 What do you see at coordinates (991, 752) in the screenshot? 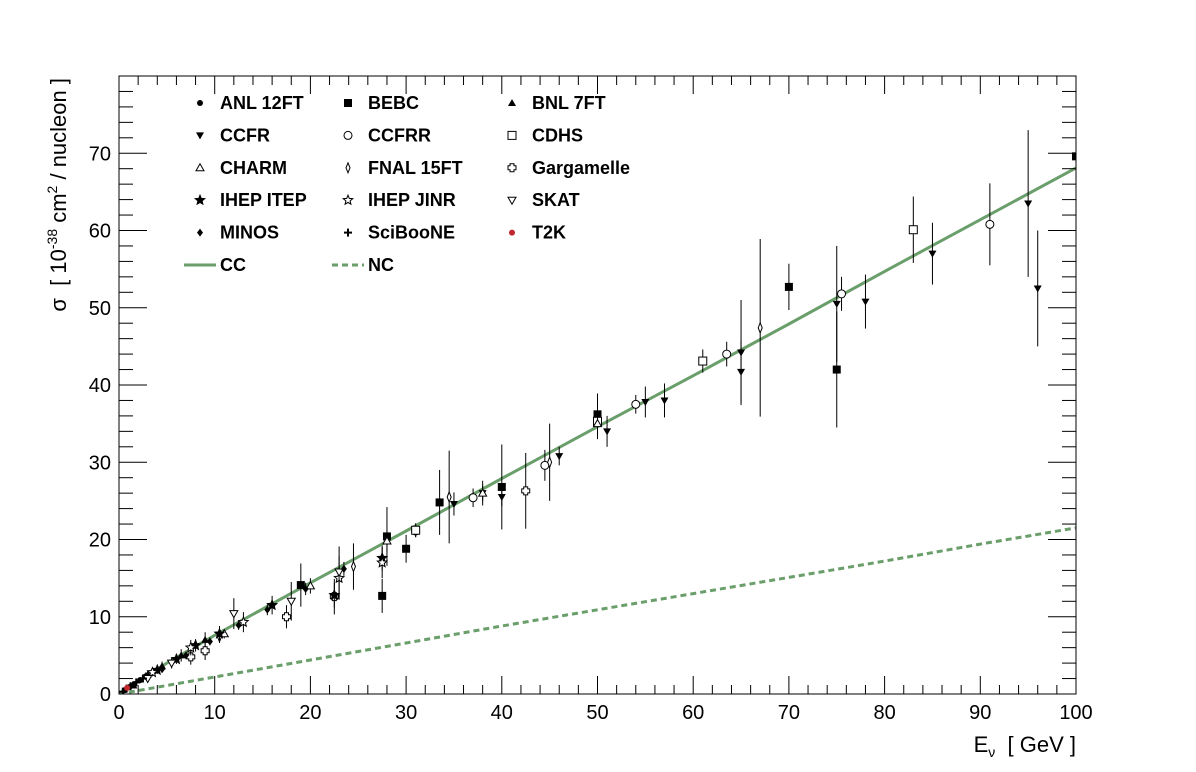
I see `x-axis-title-sub: ν` at bounding box center [991, 752].